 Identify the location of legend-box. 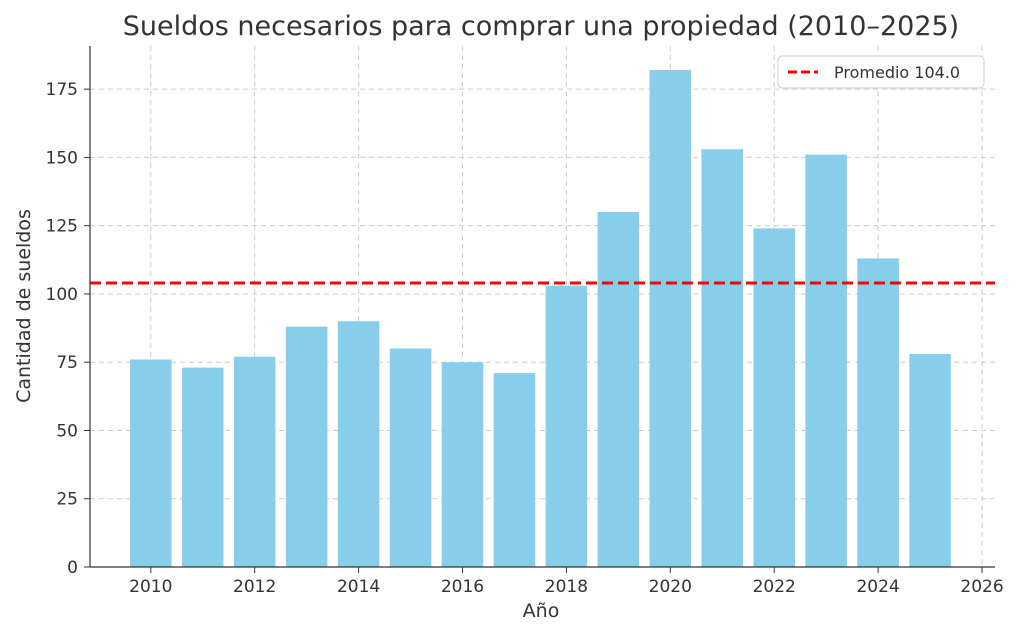
(881, 72).